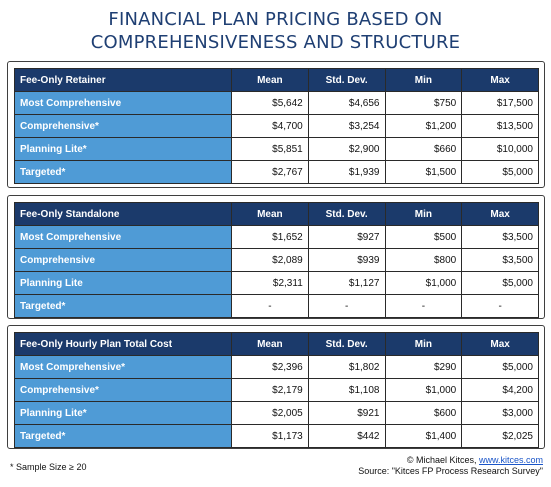 The height and width of the screenshot is (487, 551). I want to click on cell-max: $13,500, so click(500, 126).